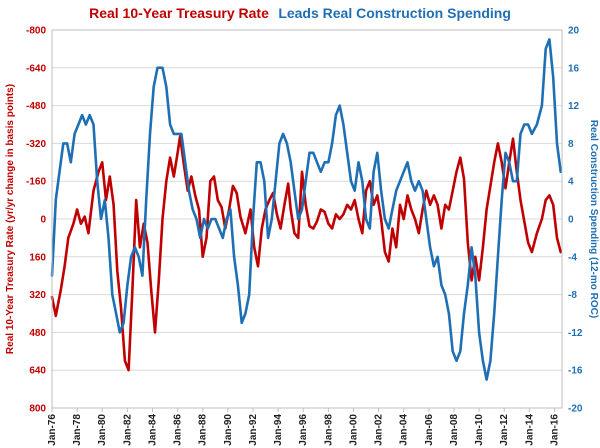 The width and height of the screenshot is (600, 448). I want to click on x-tick-label: Jan-12, so click(504, 430).